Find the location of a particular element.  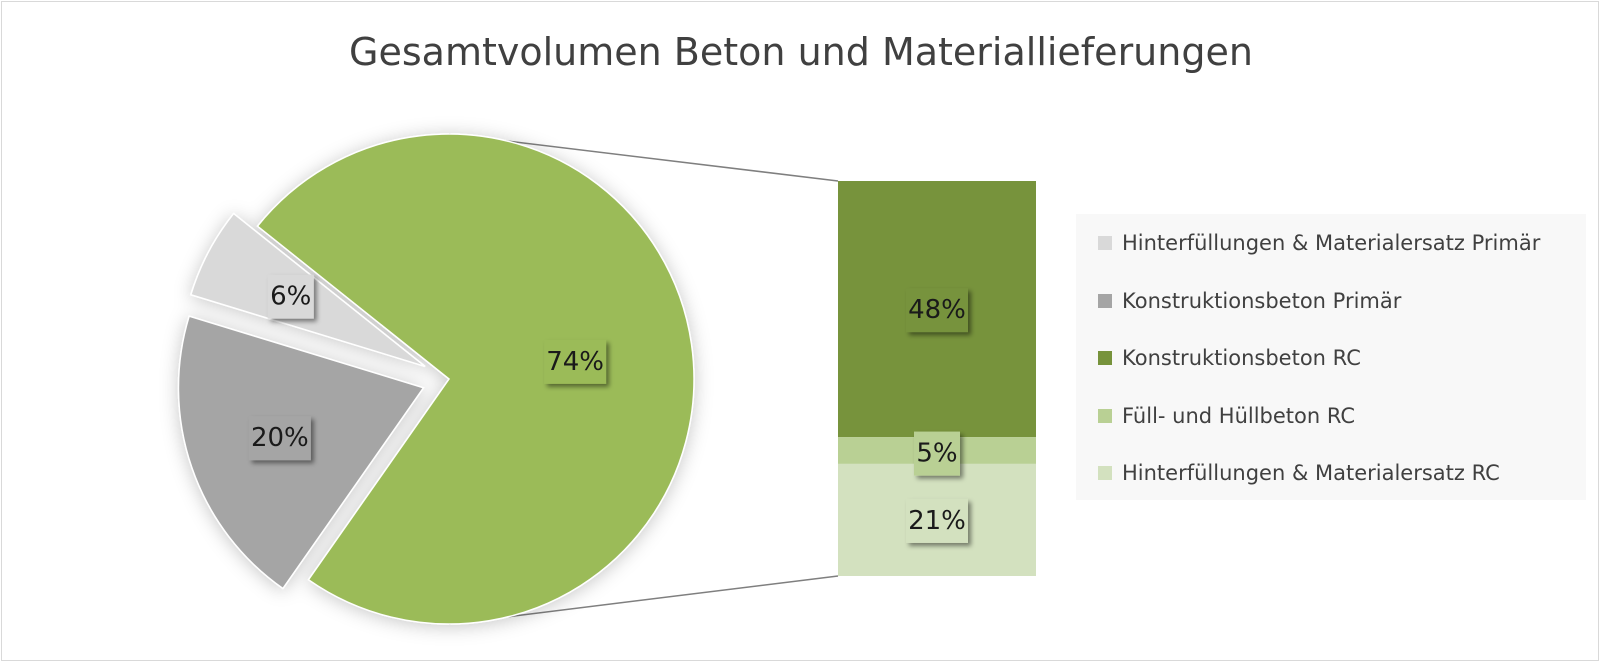

legend-item-konstruktionsbeton-rc: Konstruktionsbeton RC is located at coordinates (1229, 358).